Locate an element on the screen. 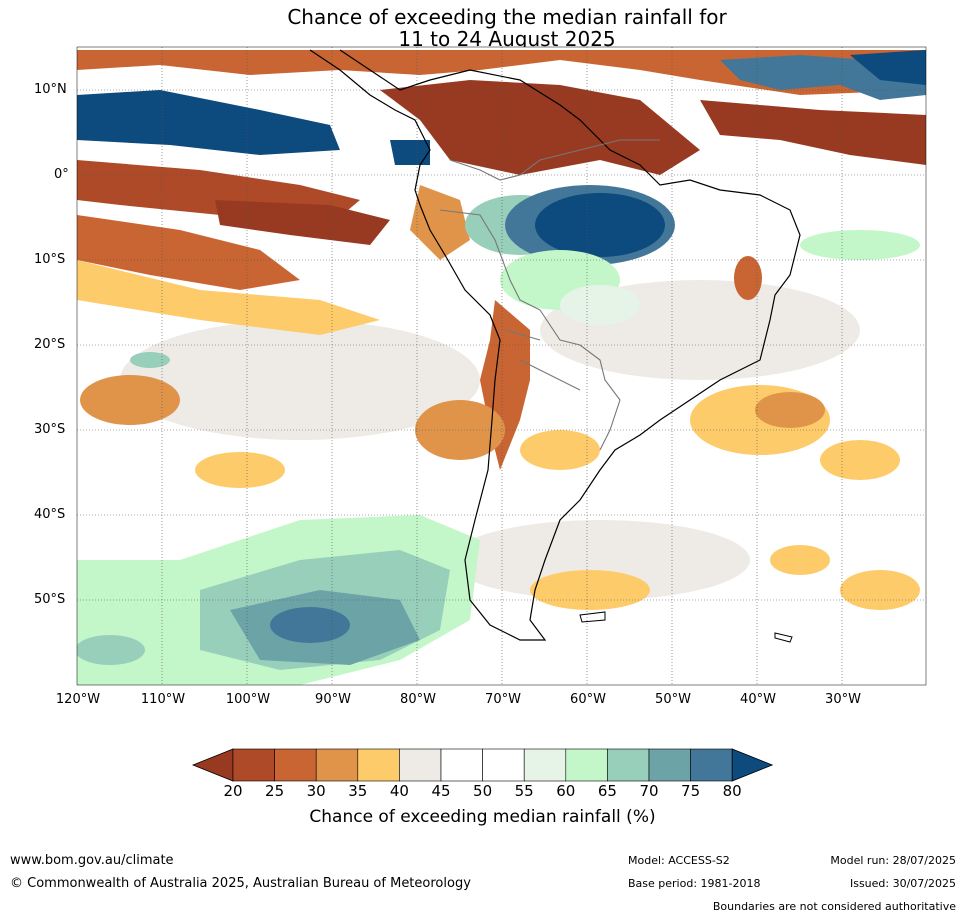 The height and width of the screenshot is (919, 965). lat-label: 10°S is located at coordinates (50, 259).